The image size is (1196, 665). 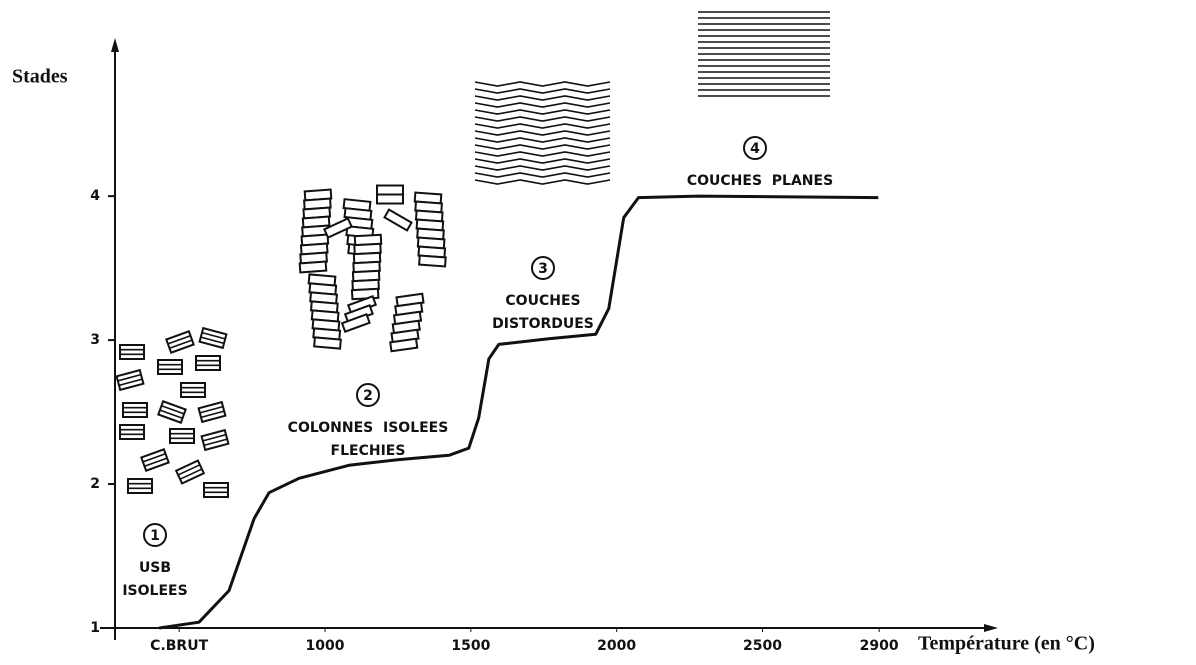 I want to click on y-tick-label: 1, so click(x=95, y=628).